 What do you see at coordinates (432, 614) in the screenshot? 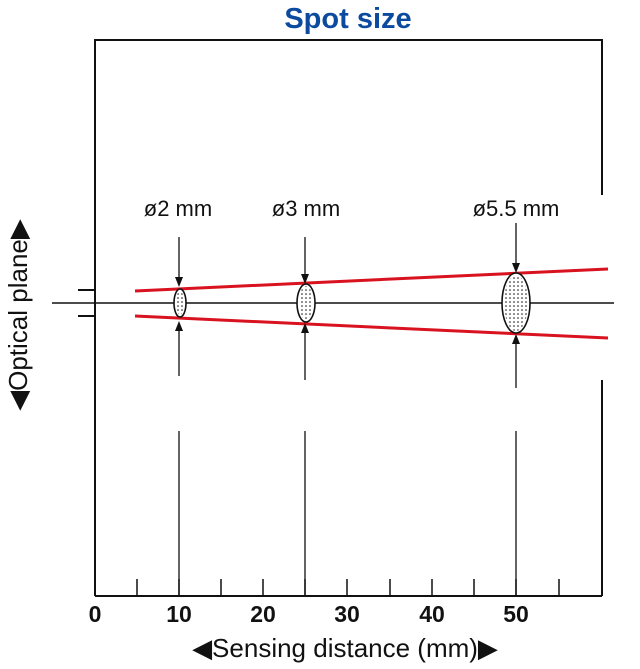
I see `tick-label-40: 40` at bounding box center [432, 614].